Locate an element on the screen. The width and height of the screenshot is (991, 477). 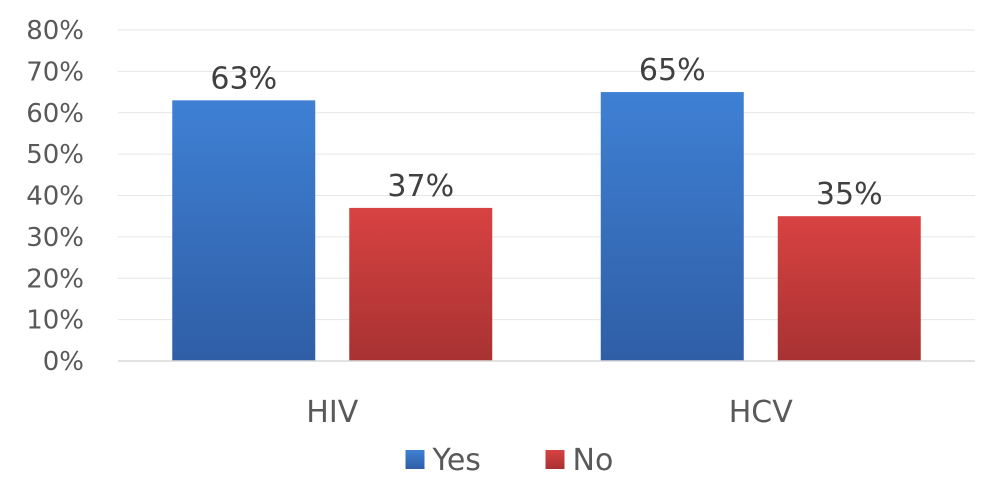
y-tick-label: 10% is located at coordinates (55, 321).